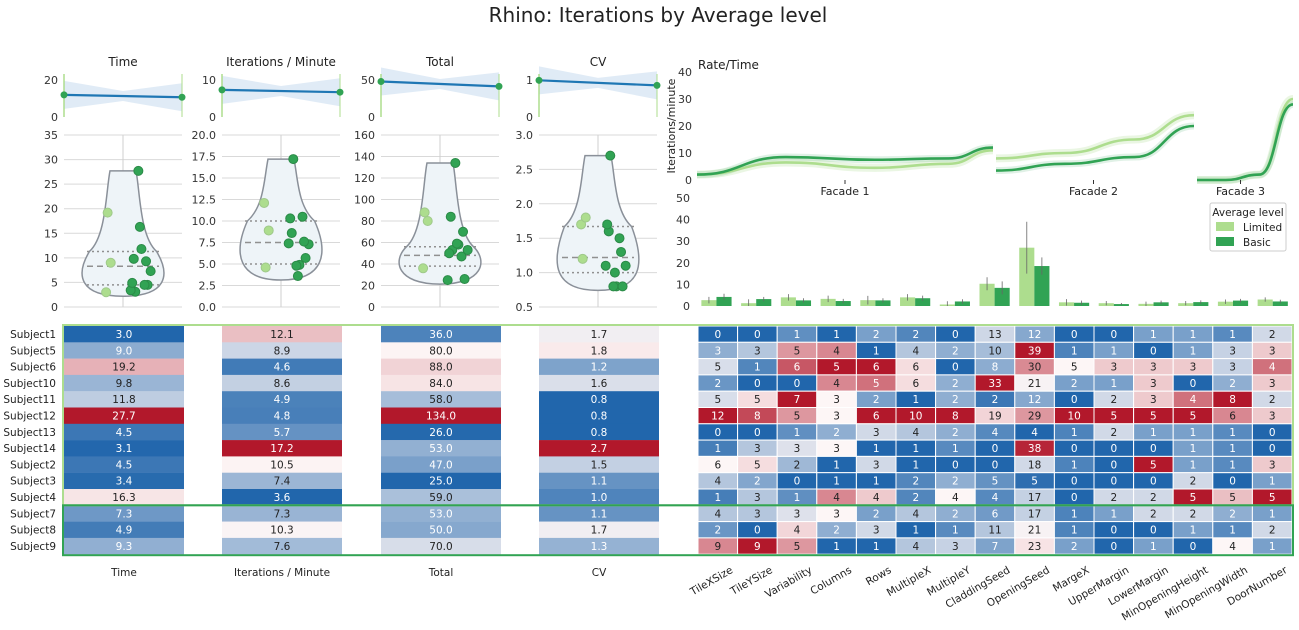 The image size is (1299, 630). What do you see at coordinates (1034, 351) in the screenshot?
I see `param-cell-value: 39` at bounding box center [1034, 351].